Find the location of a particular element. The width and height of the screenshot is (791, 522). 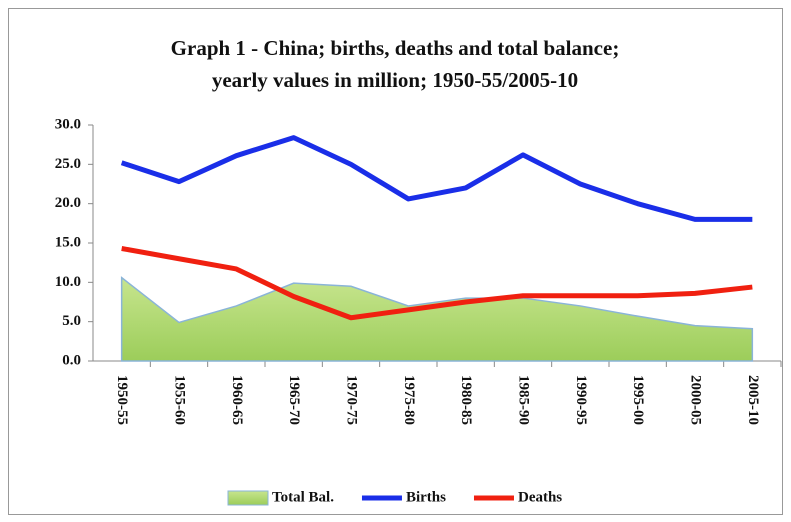

y-tick-label: 20.0 is located at coordinates (68, 203).